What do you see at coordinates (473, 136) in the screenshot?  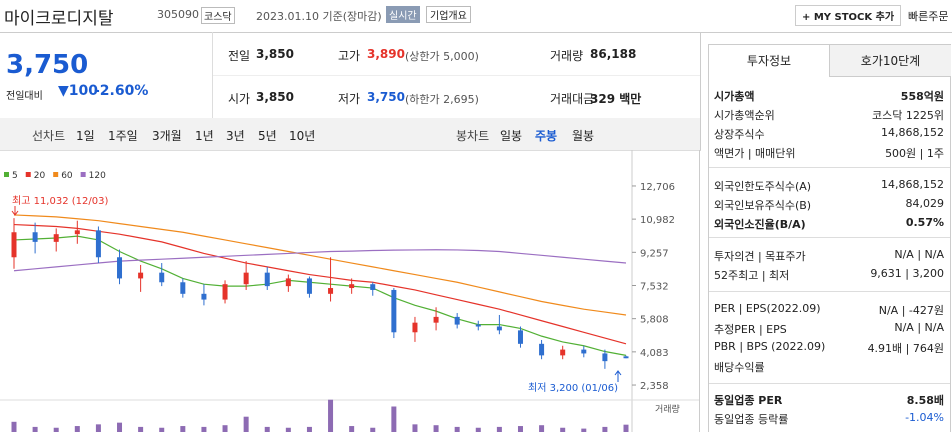 I see `tab-label: 봉차트` at bounding box center [473, 136].